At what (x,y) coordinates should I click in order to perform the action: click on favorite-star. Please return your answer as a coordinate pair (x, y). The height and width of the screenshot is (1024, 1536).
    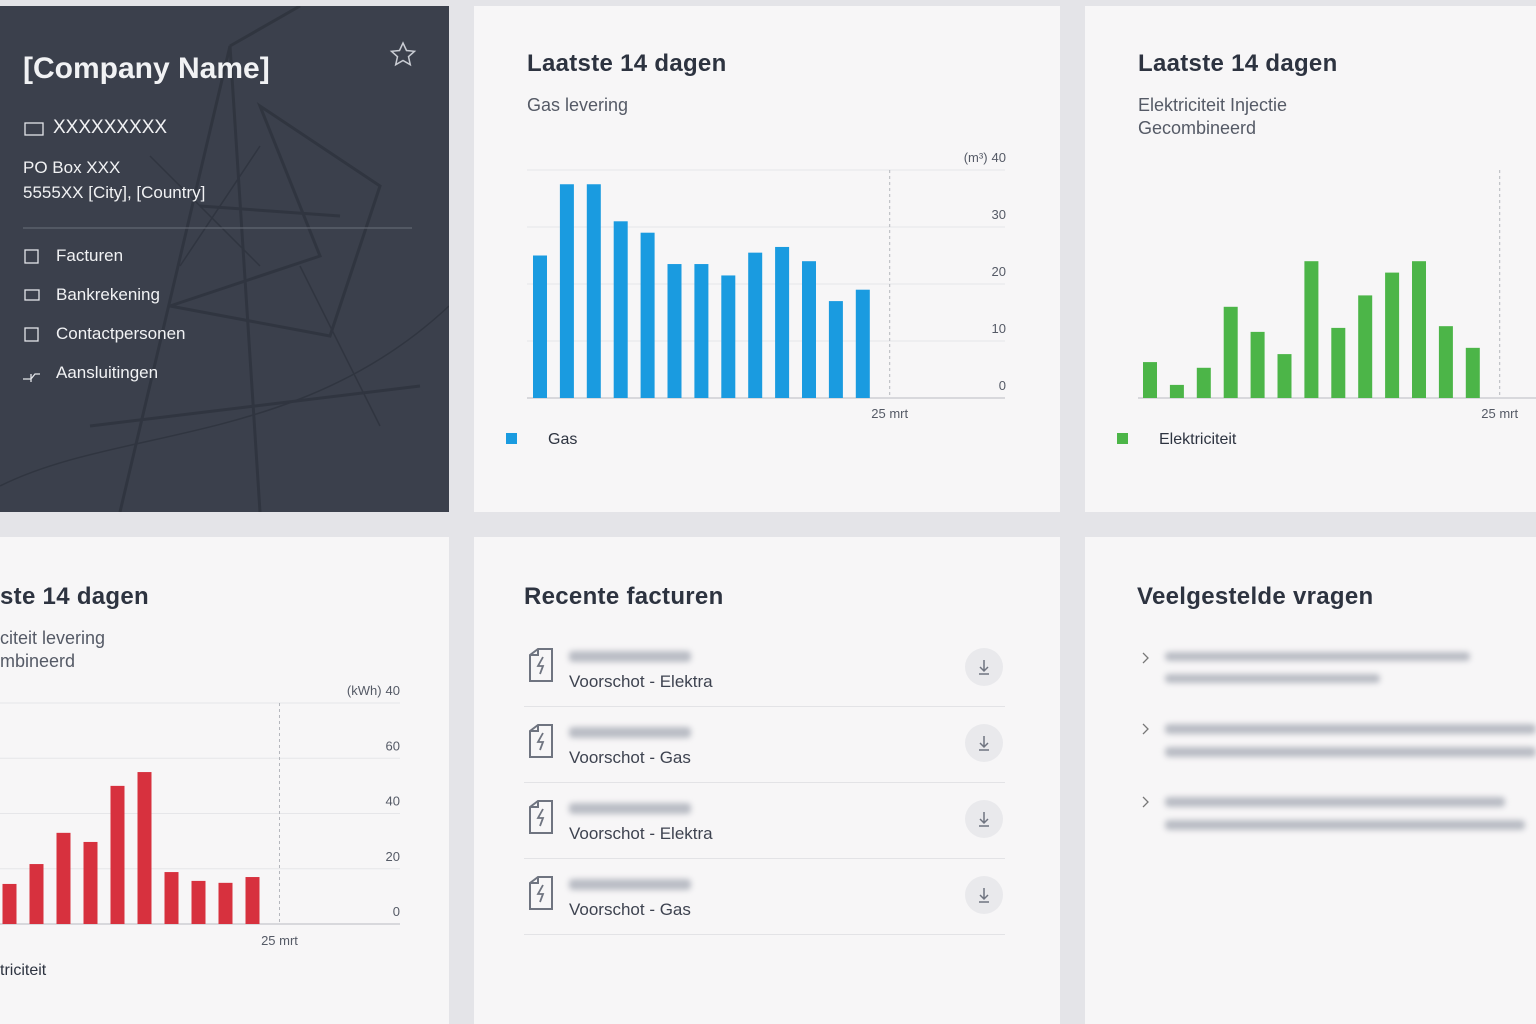
    Looking at the image, I should click on (403, 54).